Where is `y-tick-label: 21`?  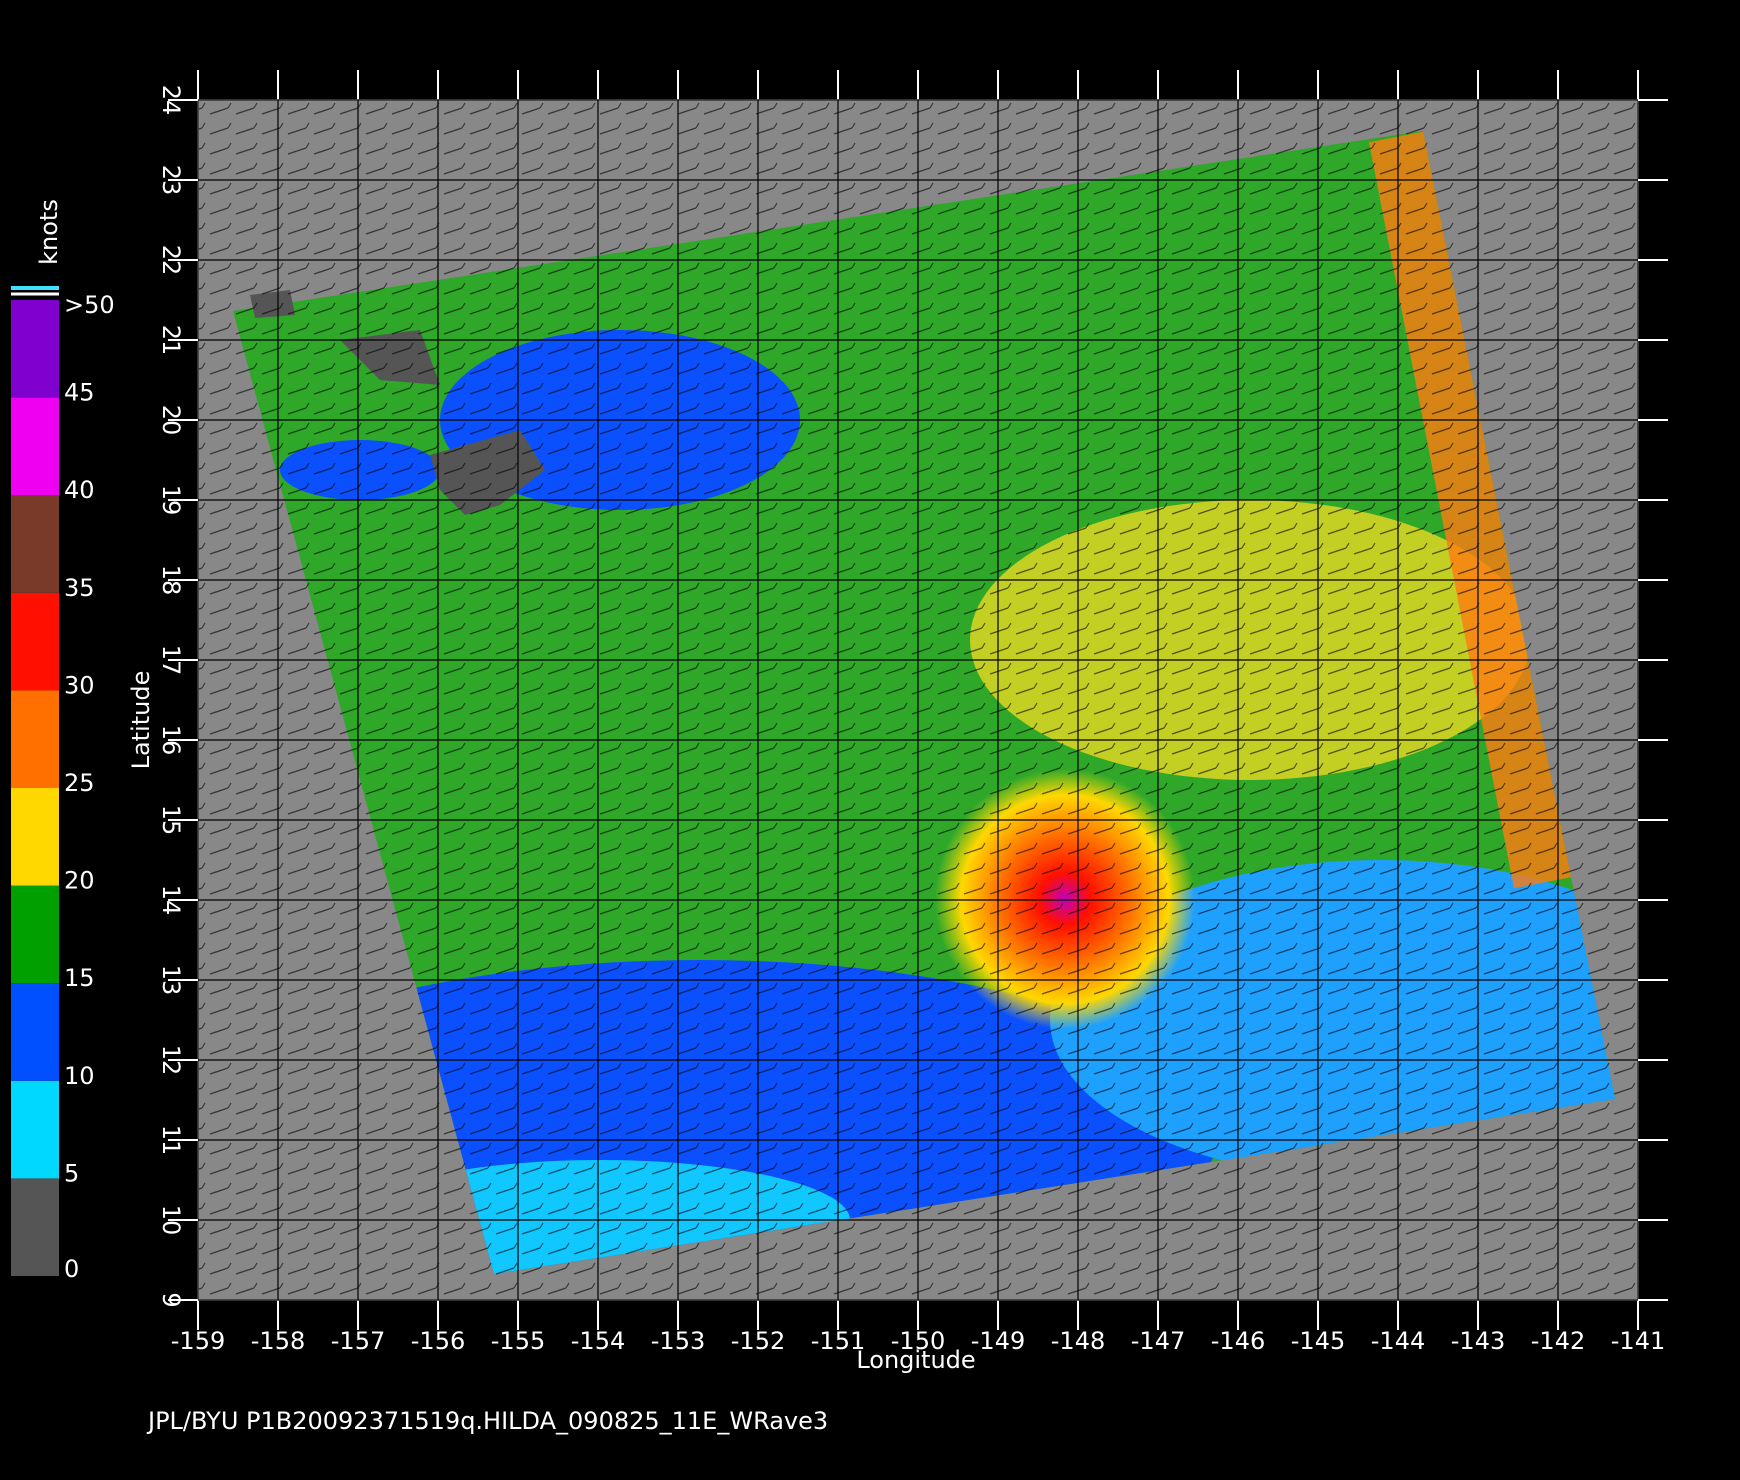 y-tick-label: 21 is located at coordinates (171, 340).